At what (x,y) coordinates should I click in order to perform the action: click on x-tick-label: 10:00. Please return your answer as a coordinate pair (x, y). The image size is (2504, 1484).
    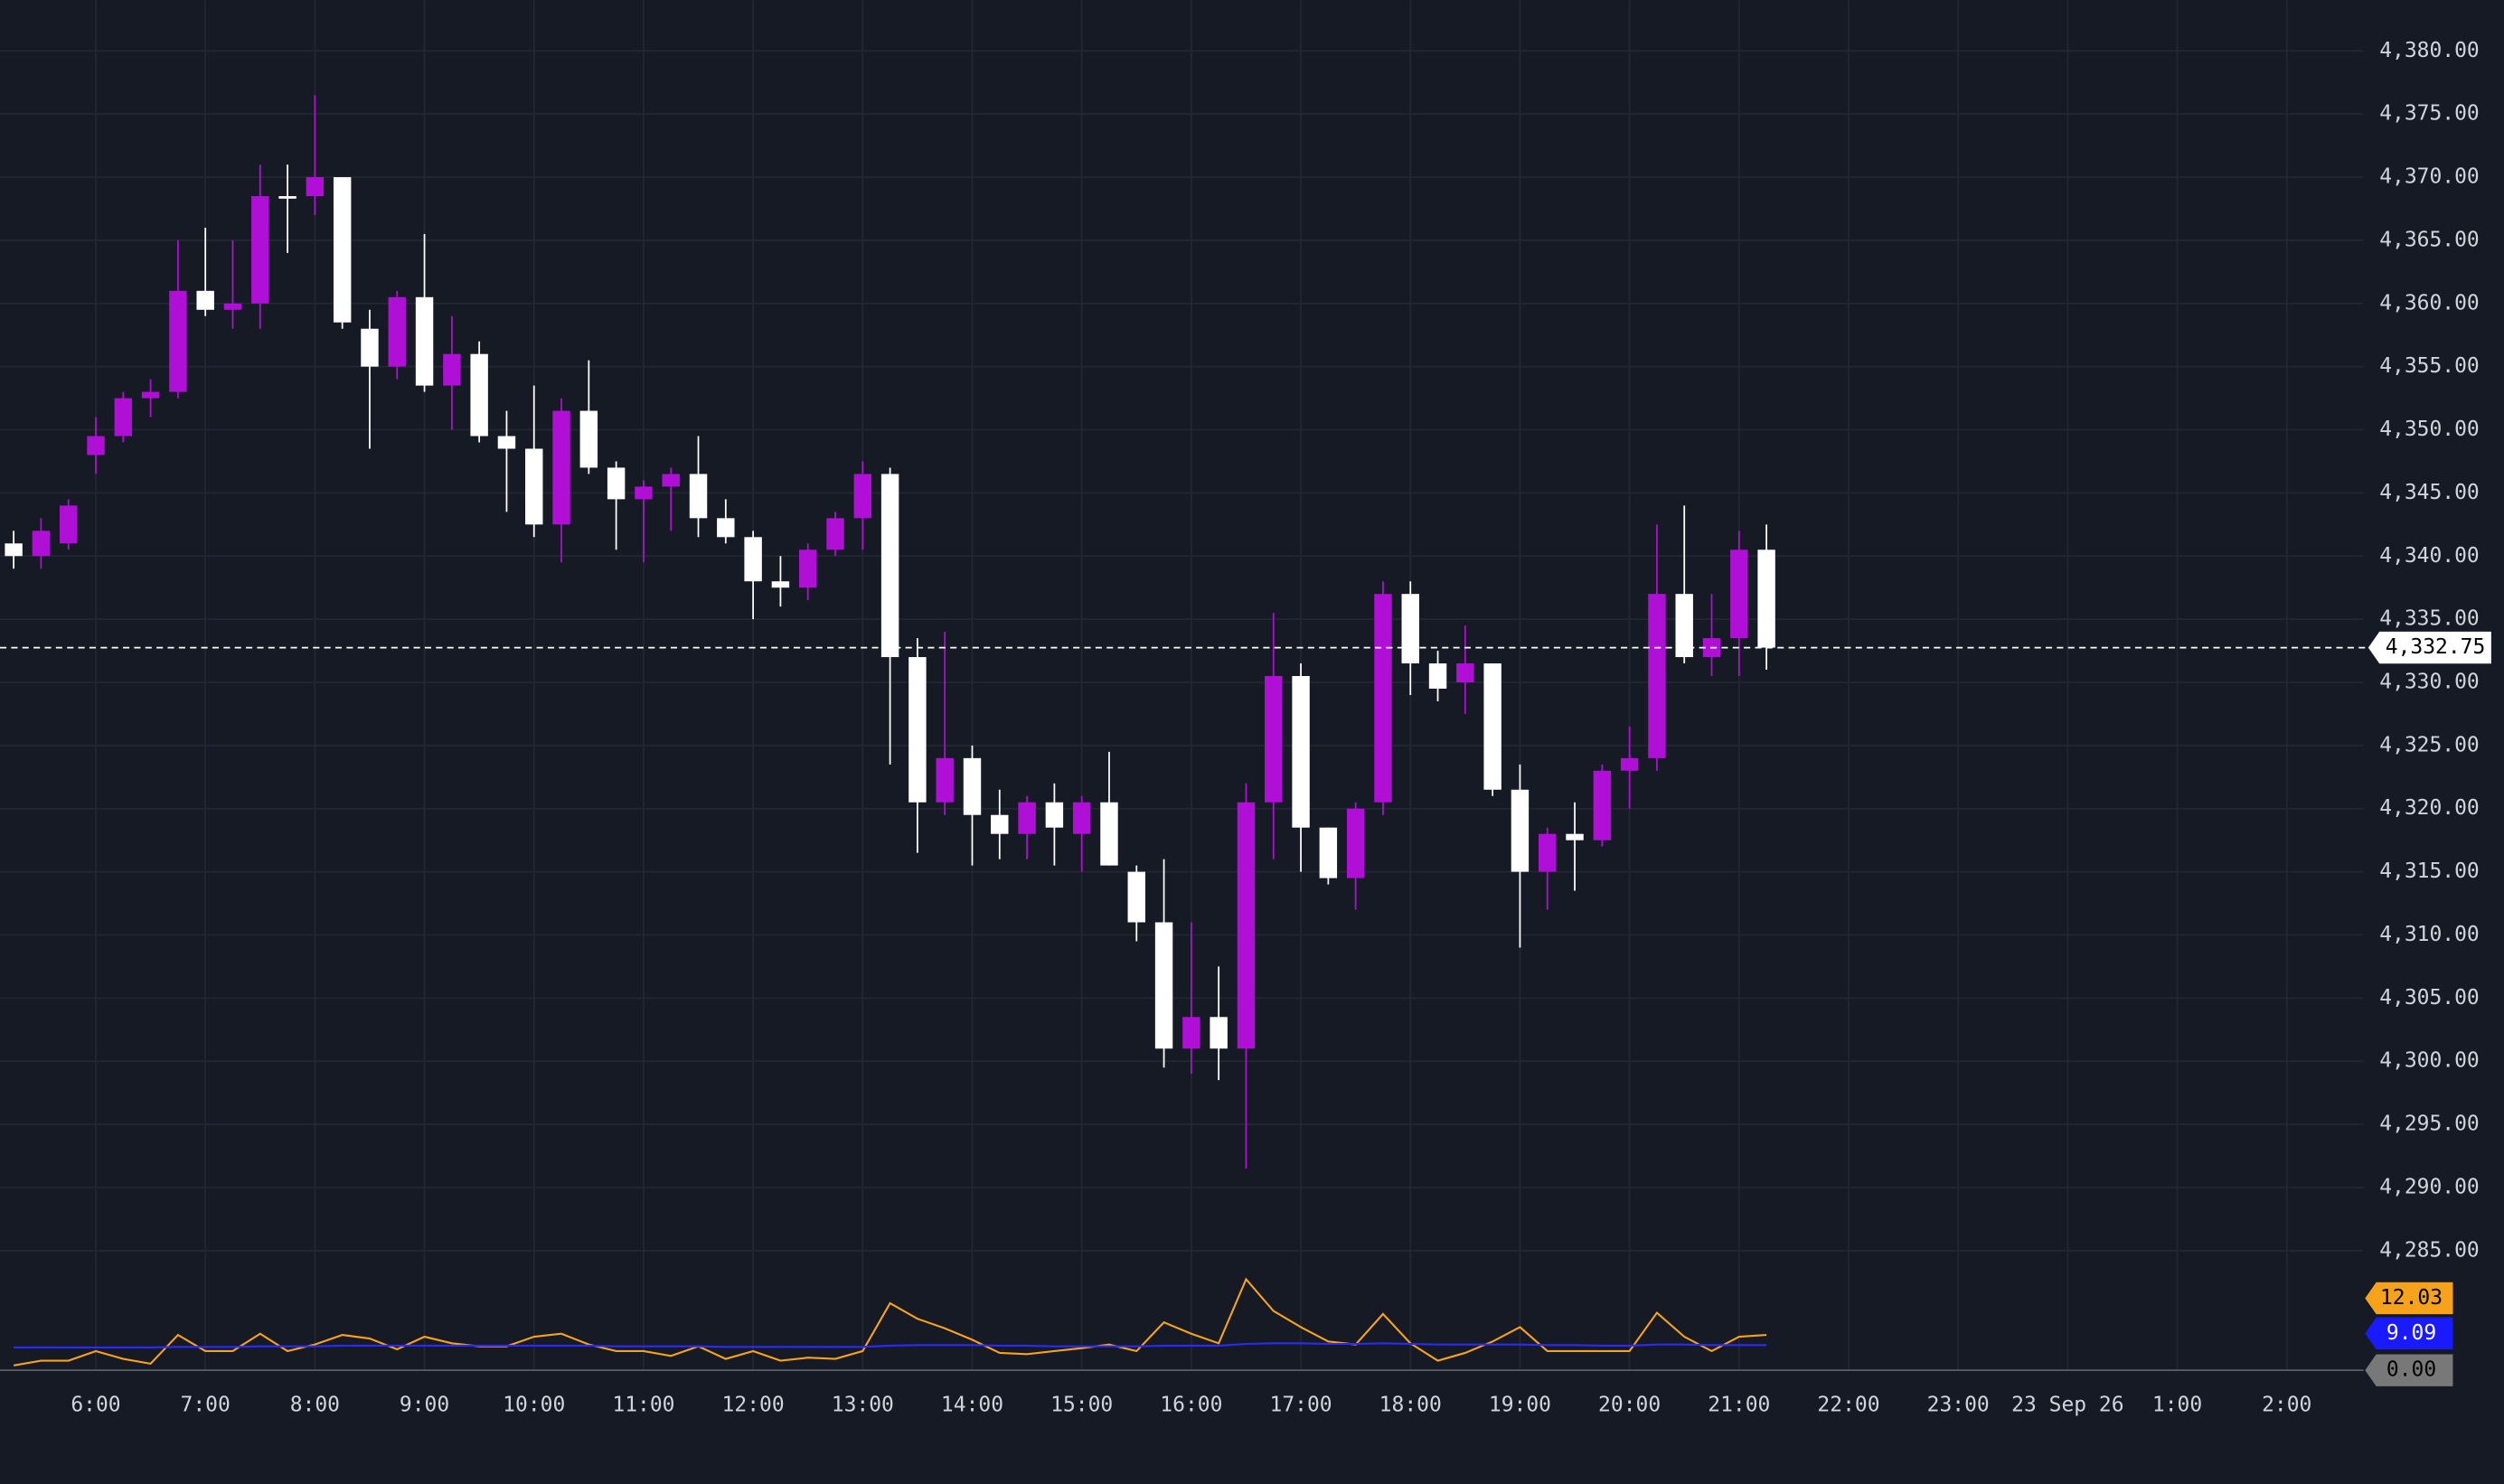
    Looking at the image, I should click on (534, 1406).